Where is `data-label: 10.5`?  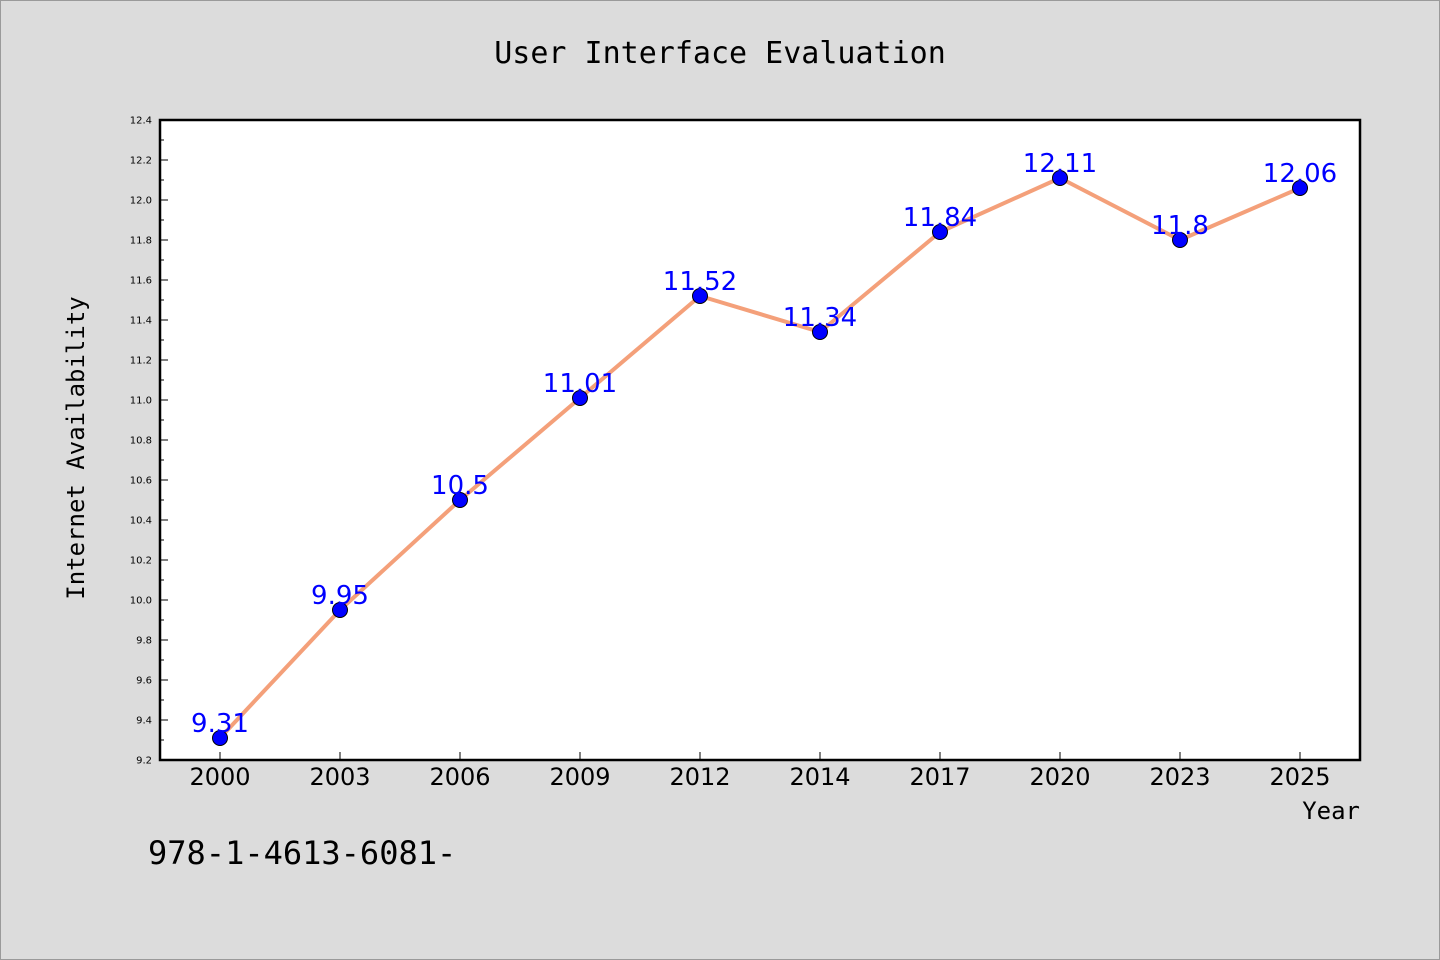
data-label: 10.5 is located at coordinates (460, 486).